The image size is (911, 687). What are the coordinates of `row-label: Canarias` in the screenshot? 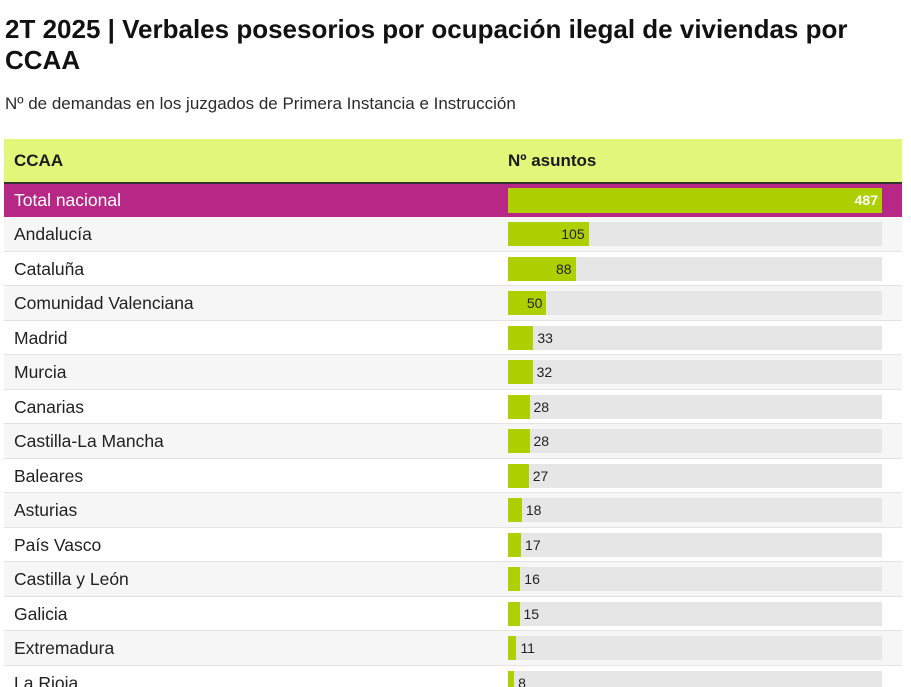 It's located at (49, 406).